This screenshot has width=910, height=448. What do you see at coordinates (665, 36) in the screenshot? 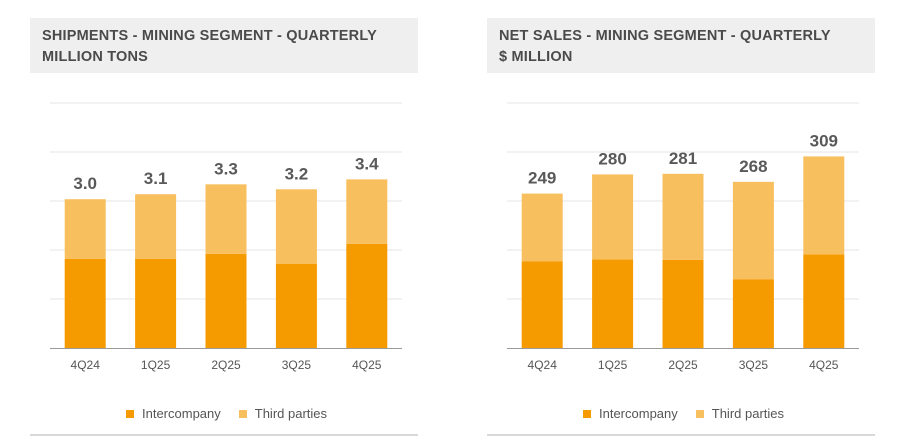
I see `net-sales-chart-title: NET SALES - MINING SEGMENT - QUARTERLY` at bounding box center [665, 36].